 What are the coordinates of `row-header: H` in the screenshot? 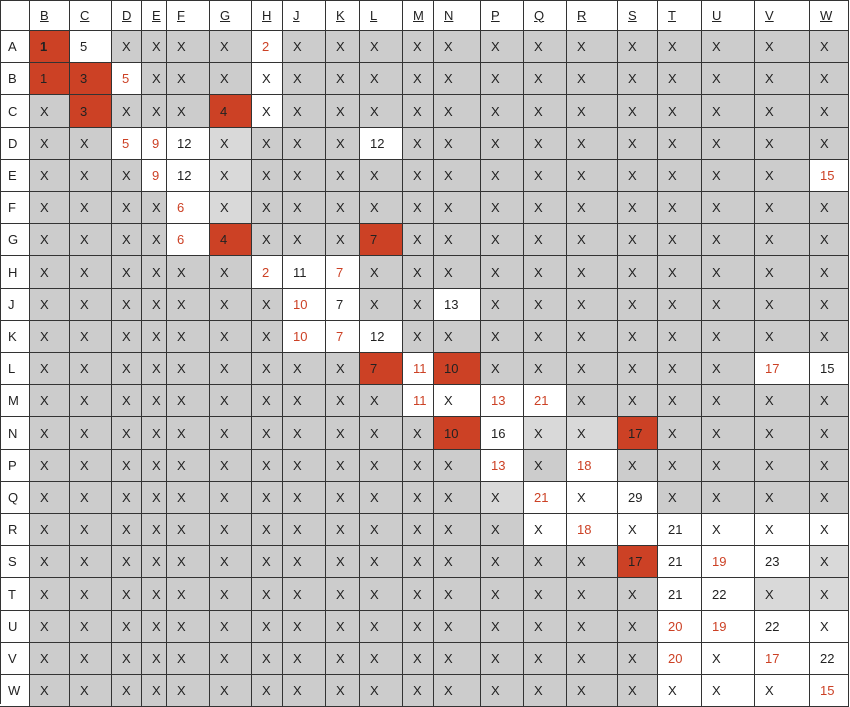 It's located at (15, 272).